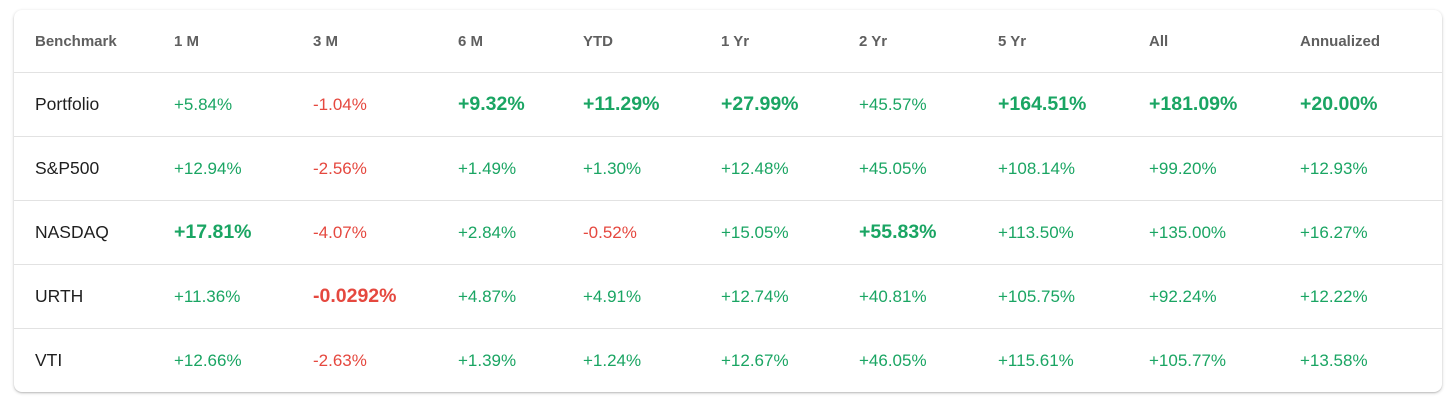  Describe the element at coordinates (222, 168) in the screenshot. I see `return-value-cell: +12.94%` at that location.